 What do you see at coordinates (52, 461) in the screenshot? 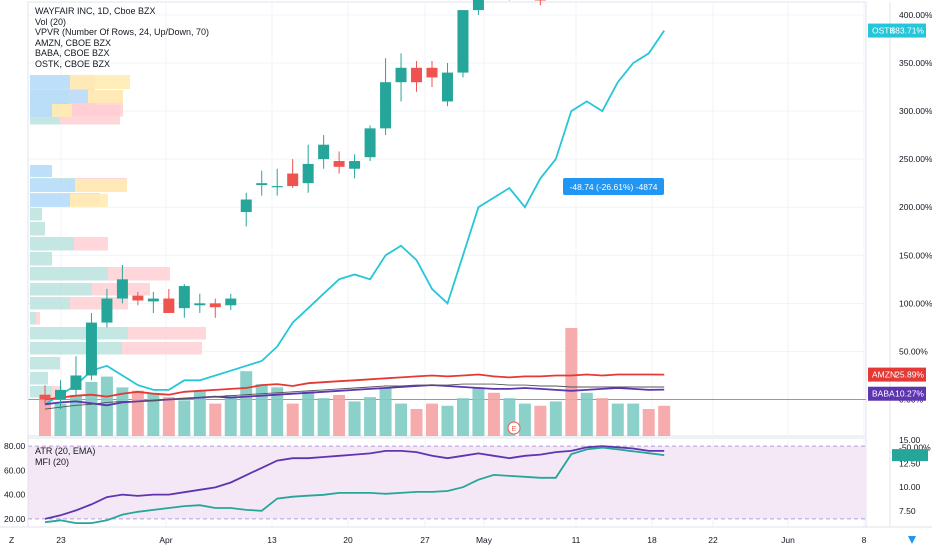
I see `legend-mfi: MFI (20)` at bounding box center [52, 461].